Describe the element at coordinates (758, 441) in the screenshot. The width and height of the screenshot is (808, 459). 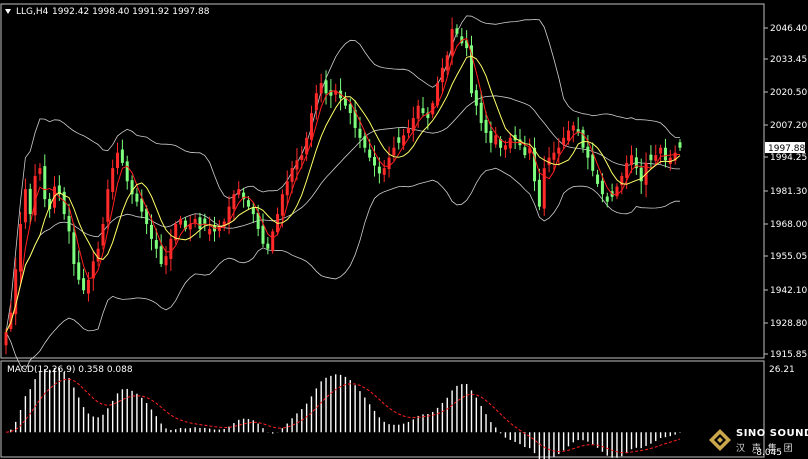
I see `sino-sound-logo: SINO SOUND 汉 声 集 团` at that location.